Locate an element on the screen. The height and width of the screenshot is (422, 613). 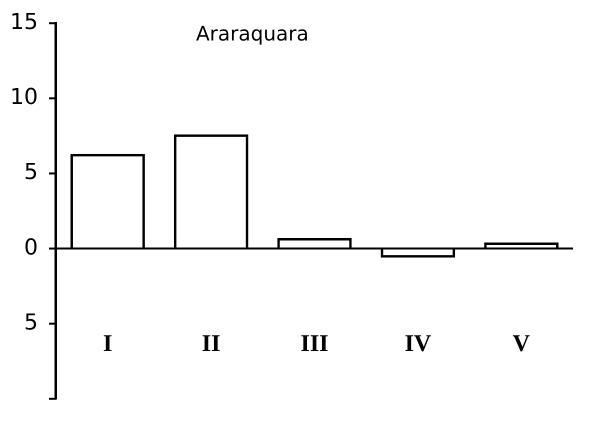
y-tick-label: 10 is located at coordinates (24, 97).